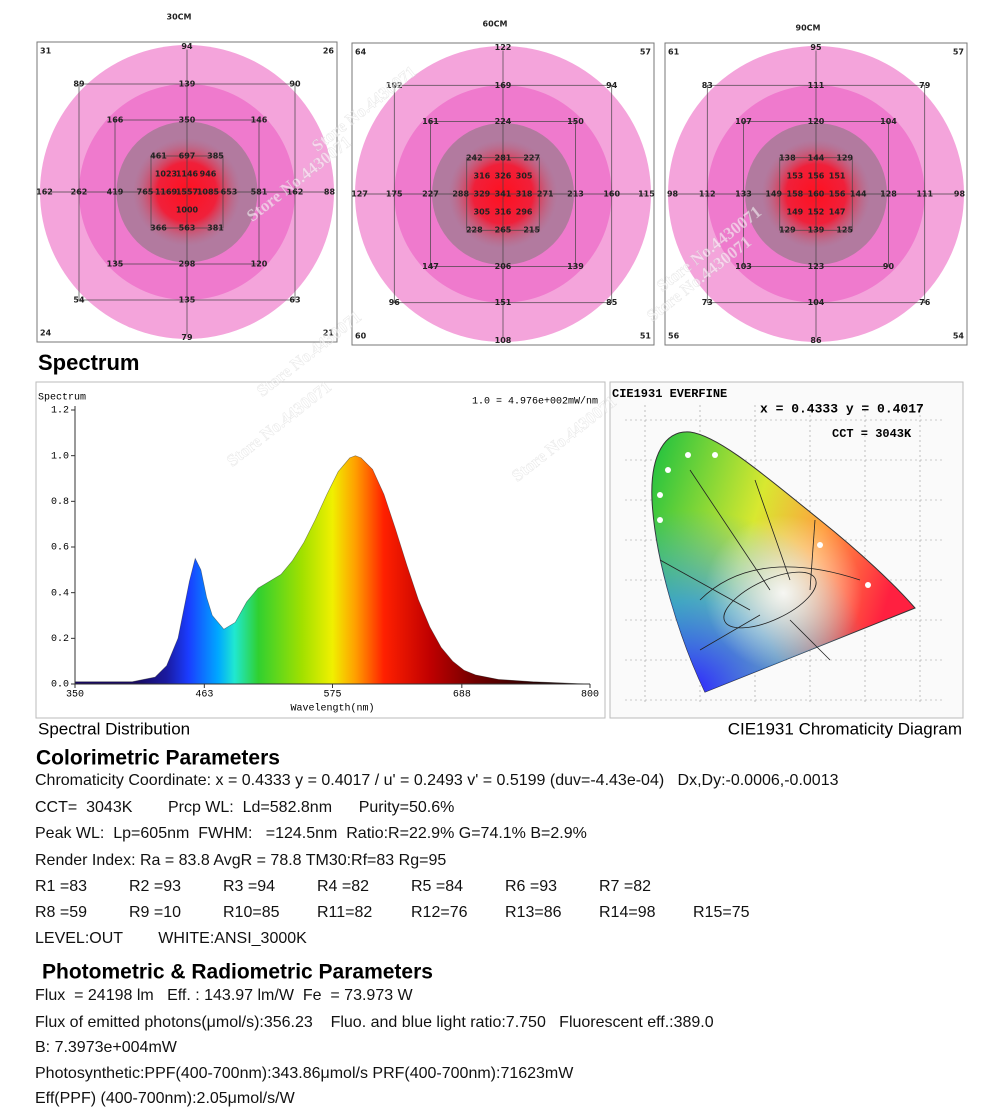 The width and height of the screenshot is (1000, 1119). I want to click on map-value: 123, so click(816, 266).